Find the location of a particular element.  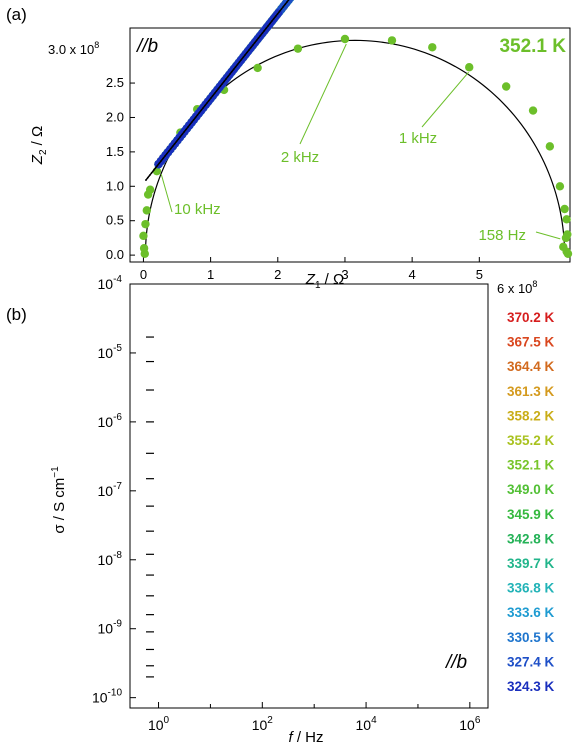

panel-a-y-ticks: 0.0 0.5 1.0 1.5 2.0 2.5 is located at coordinates (120, 168).